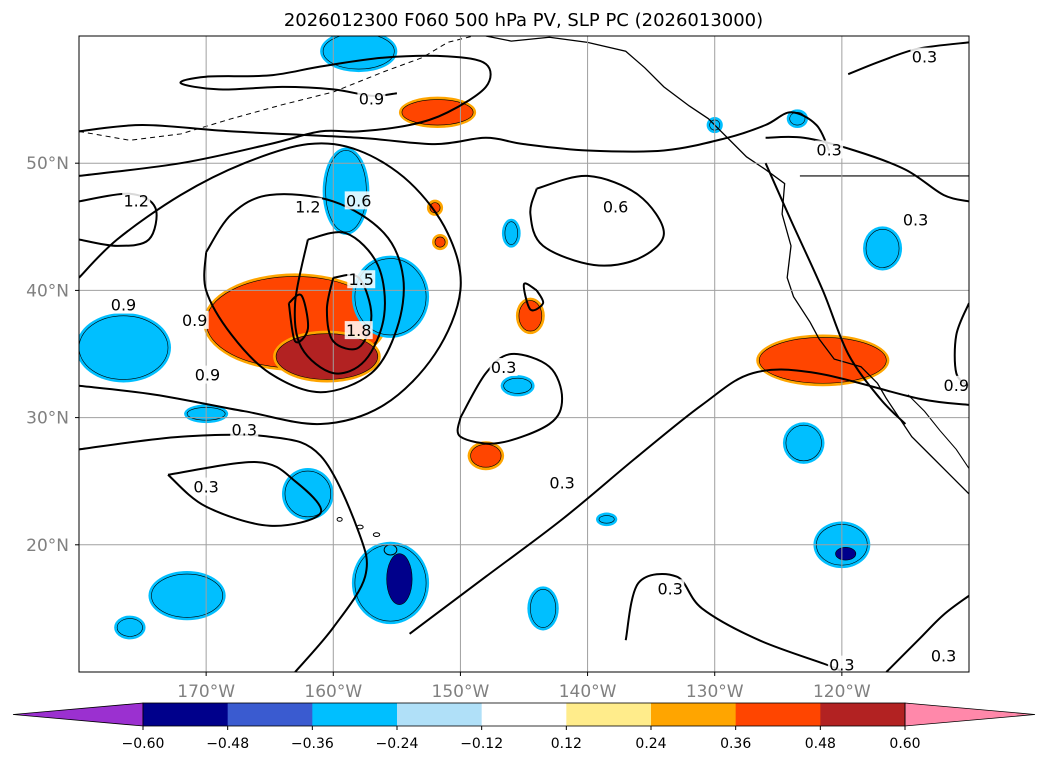 The width and height of the screenshot is (1047, 765). Describe the element at coordinates (47, 291) in the screenshot. I see `y-tick-label: 40°N` at that location.